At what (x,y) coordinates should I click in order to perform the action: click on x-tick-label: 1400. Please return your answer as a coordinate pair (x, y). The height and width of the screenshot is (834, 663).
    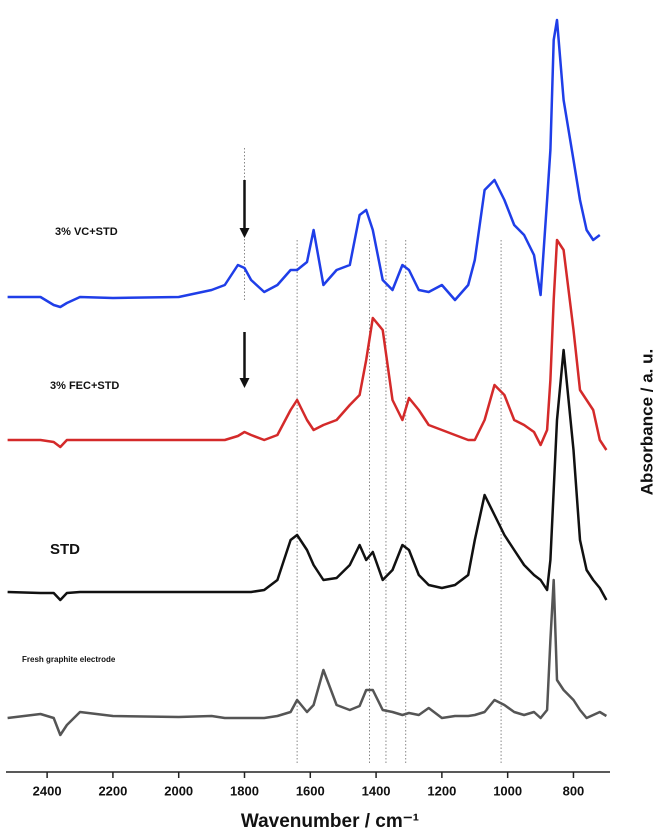
    Looking at the image, I should click on (376, 790).